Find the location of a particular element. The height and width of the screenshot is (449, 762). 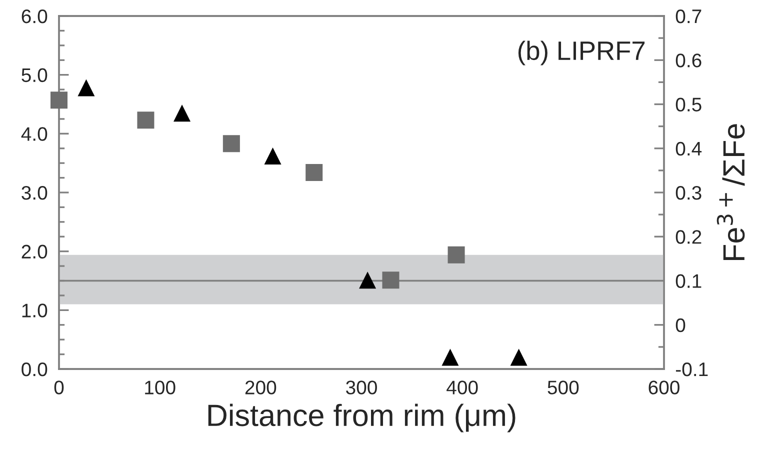

x-tick-label: 300 is located at coordinates (361, 387).